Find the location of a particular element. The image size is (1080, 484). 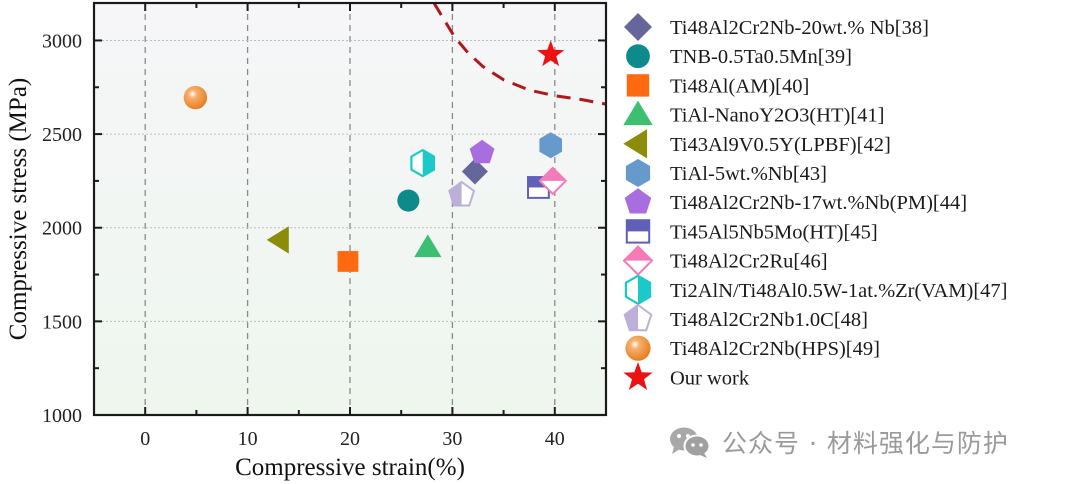

wechat-icon is located at coordinates (690, 442).